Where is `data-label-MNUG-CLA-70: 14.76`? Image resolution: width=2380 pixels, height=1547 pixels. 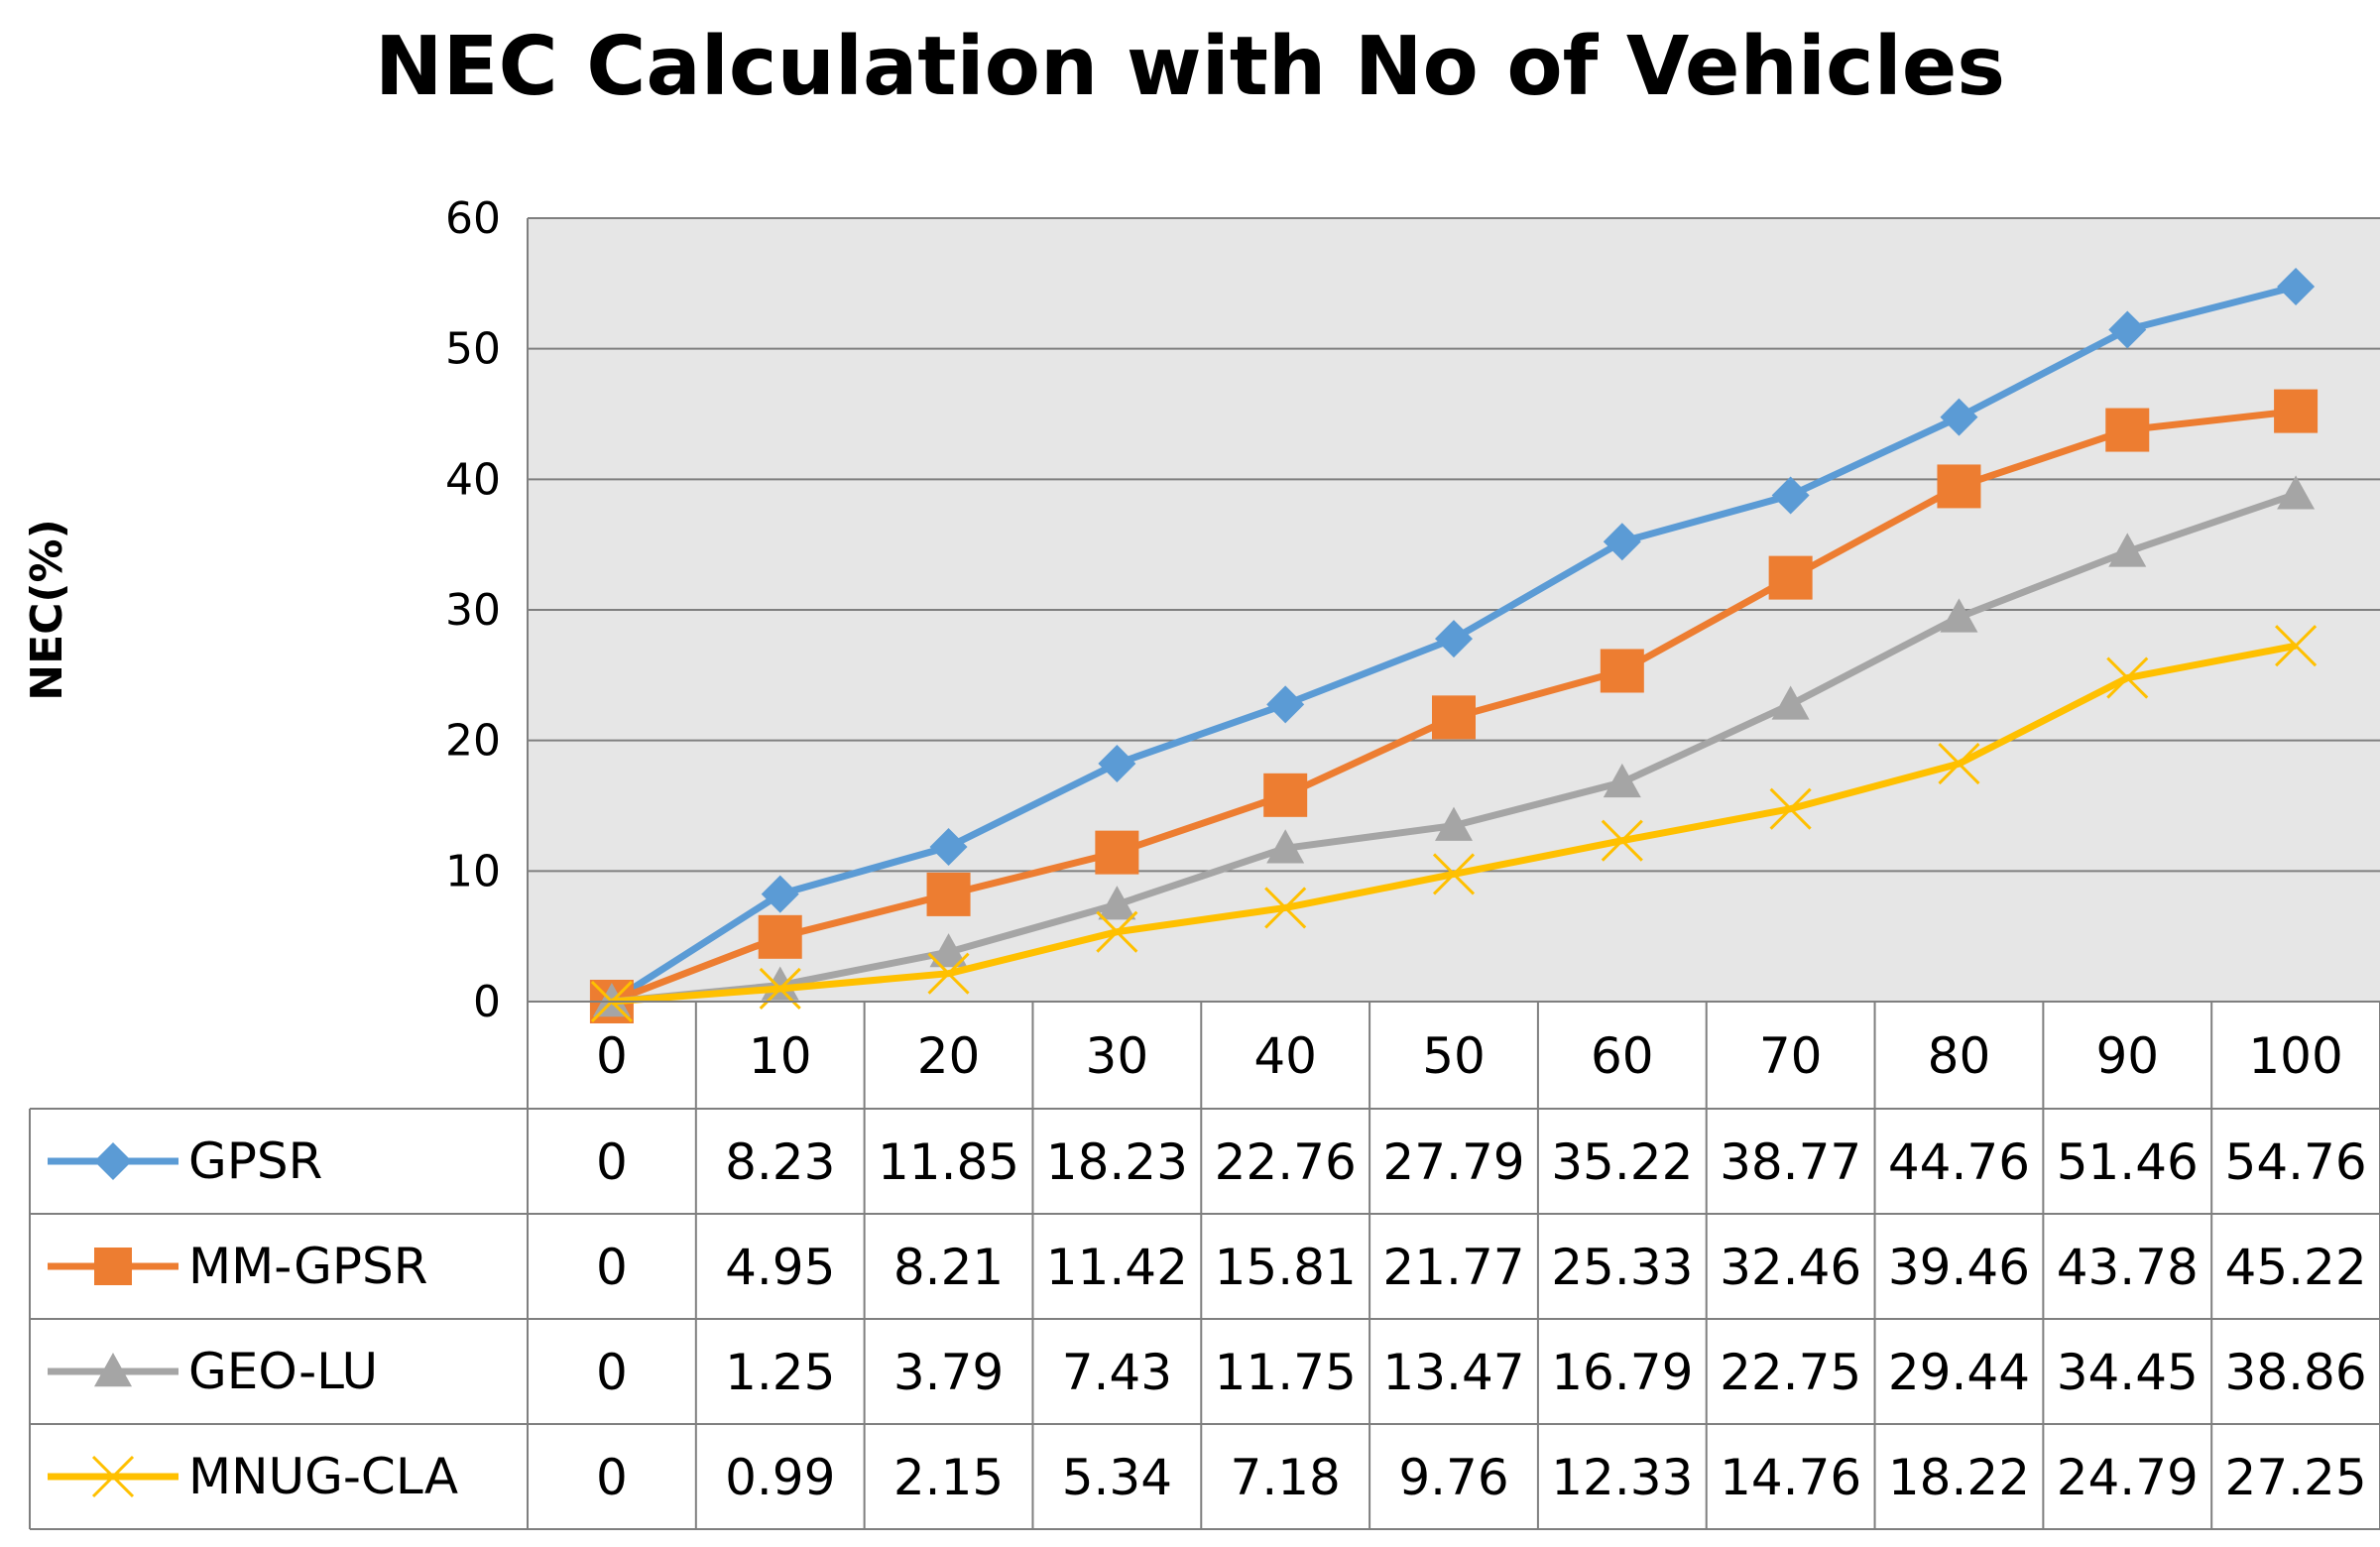
data-label-MNUG-CLA-70: 14.76 is located at coordinates (1790, 1477).